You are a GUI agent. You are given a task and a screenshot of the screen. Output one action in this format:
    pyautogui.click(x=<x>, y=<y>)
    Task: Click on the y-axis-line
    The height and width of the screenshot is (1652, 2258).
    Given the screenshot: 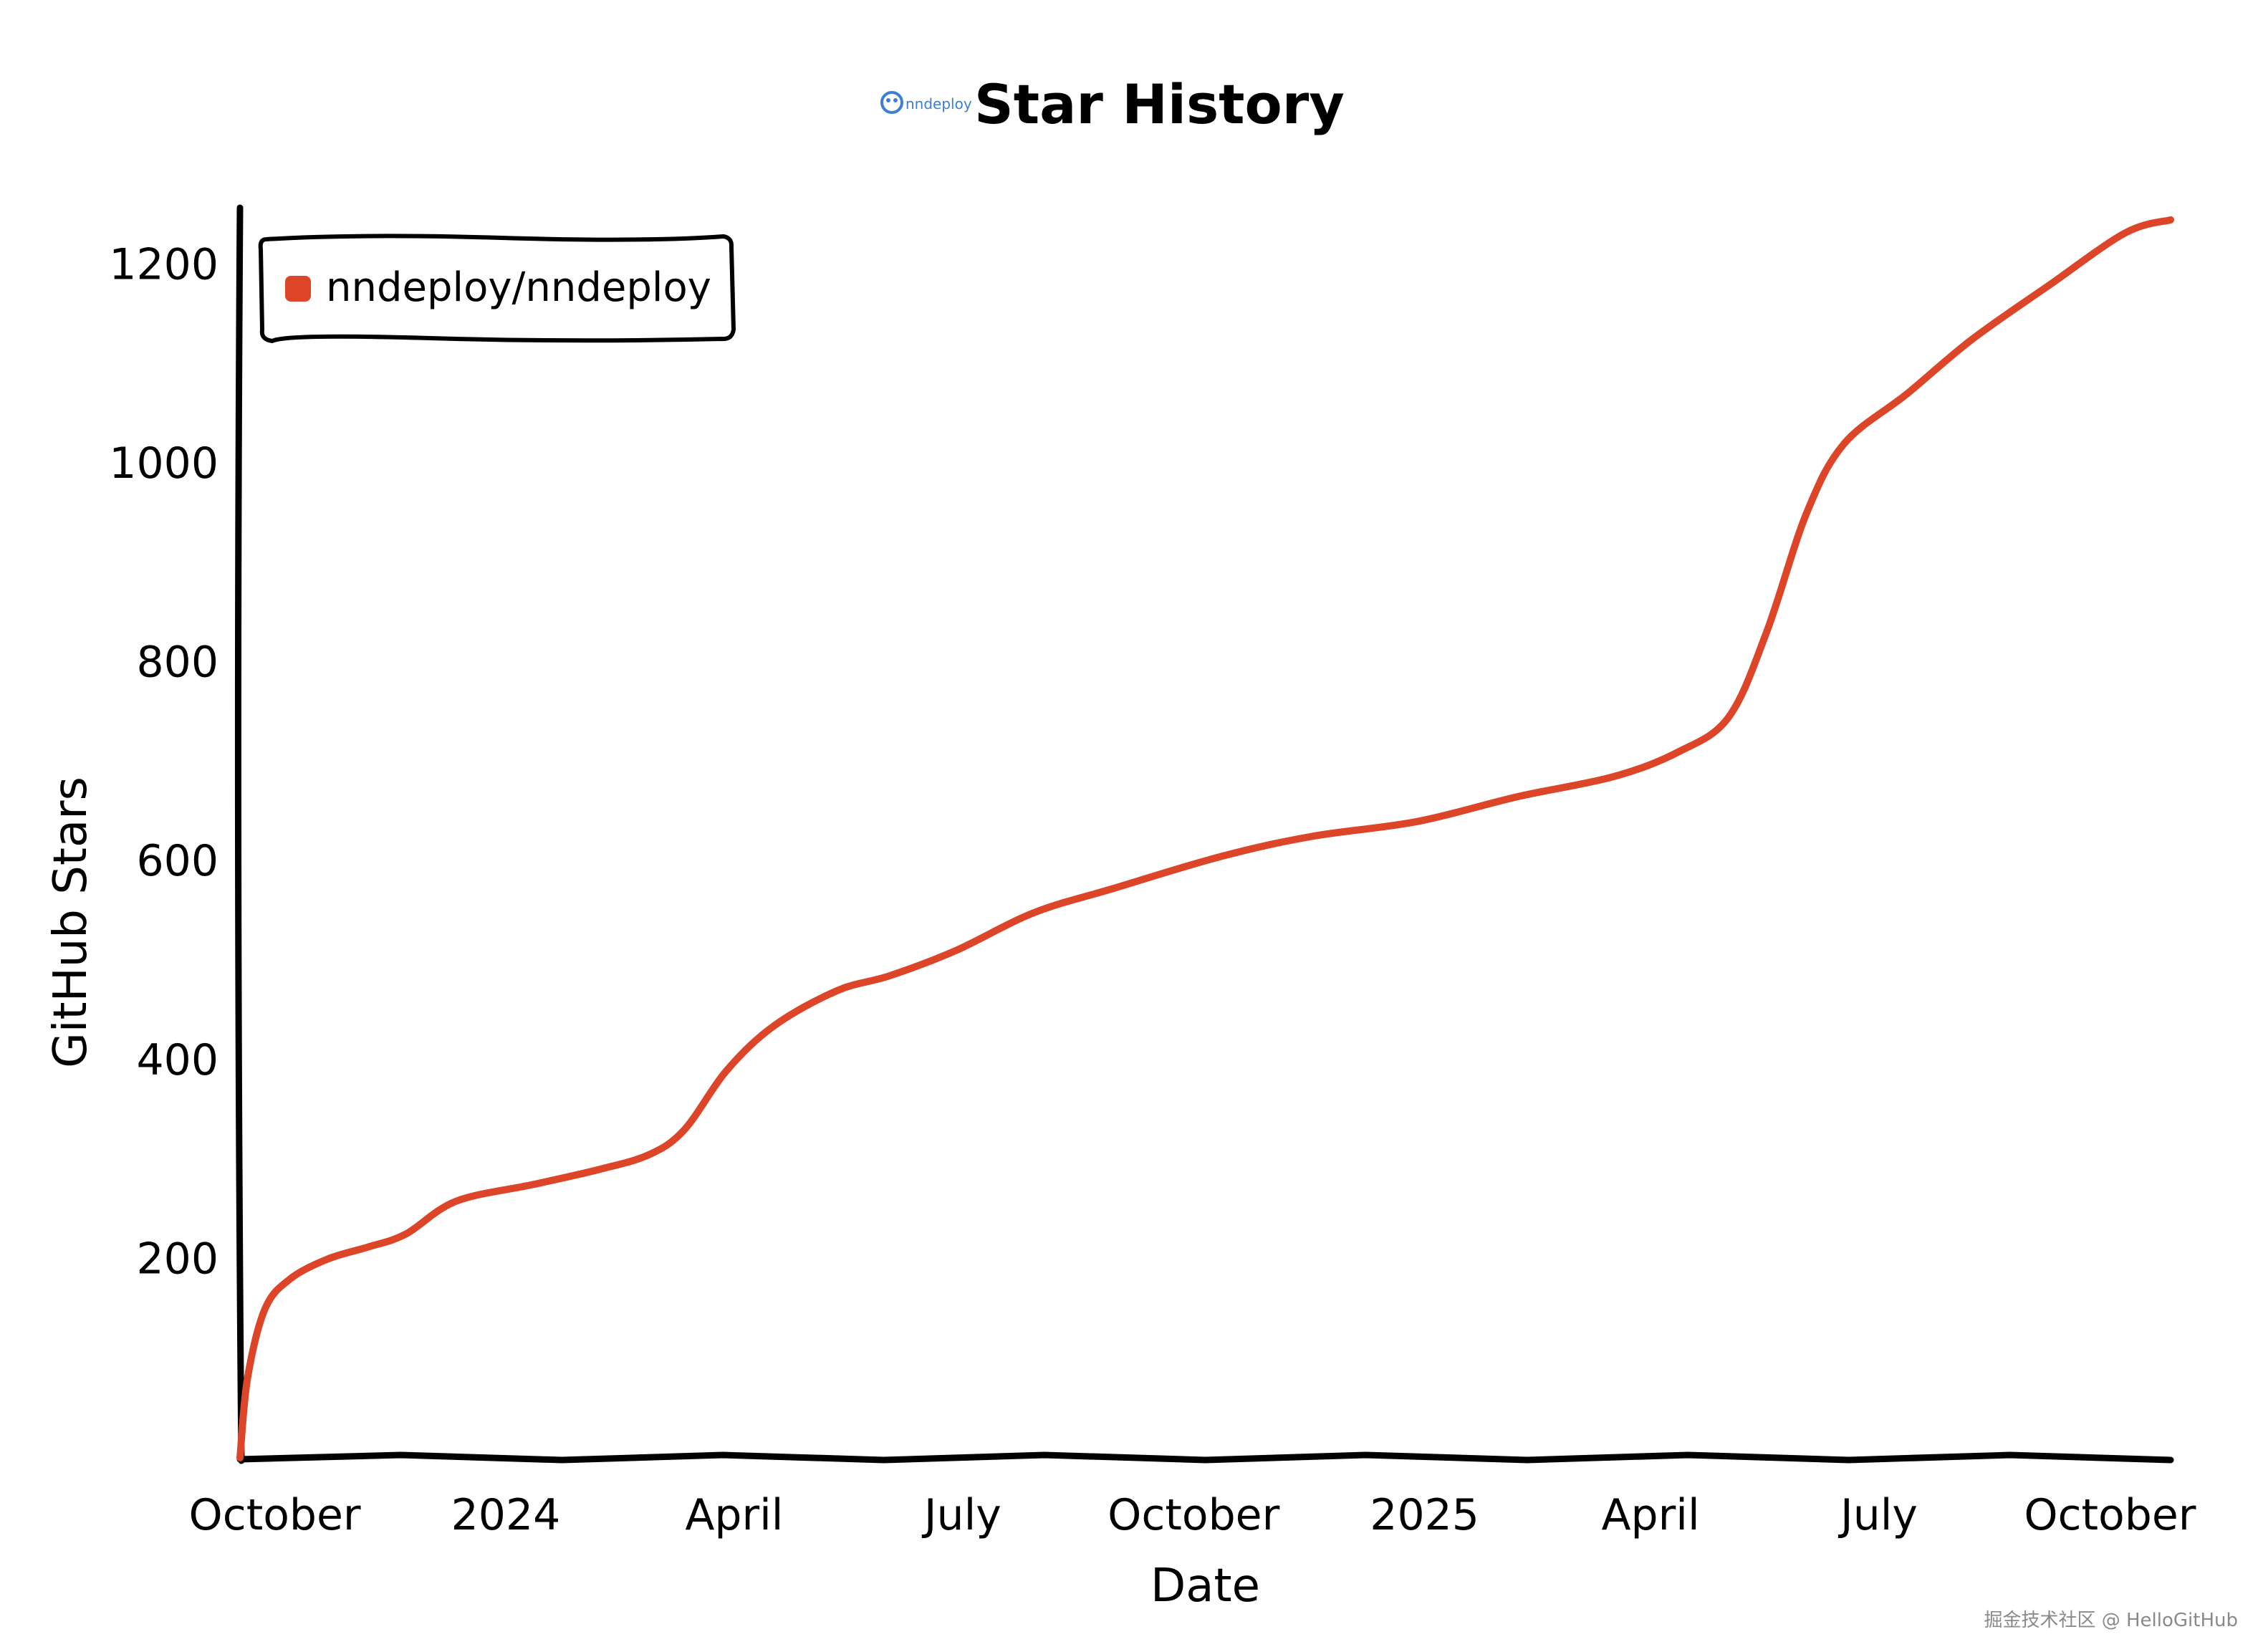 What is the action you would take?
    pyautogui.click(x=239, y=834)
    